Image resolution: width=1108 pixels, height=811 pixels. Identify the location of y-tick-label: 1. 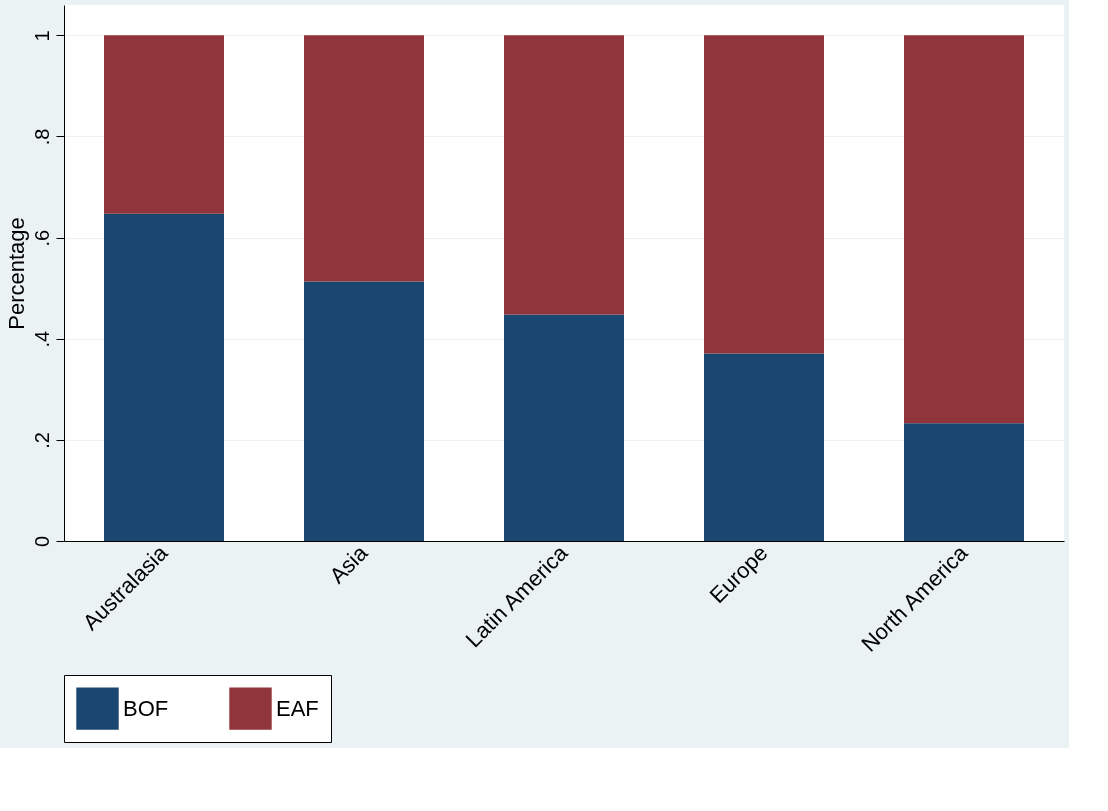
(41, 36).